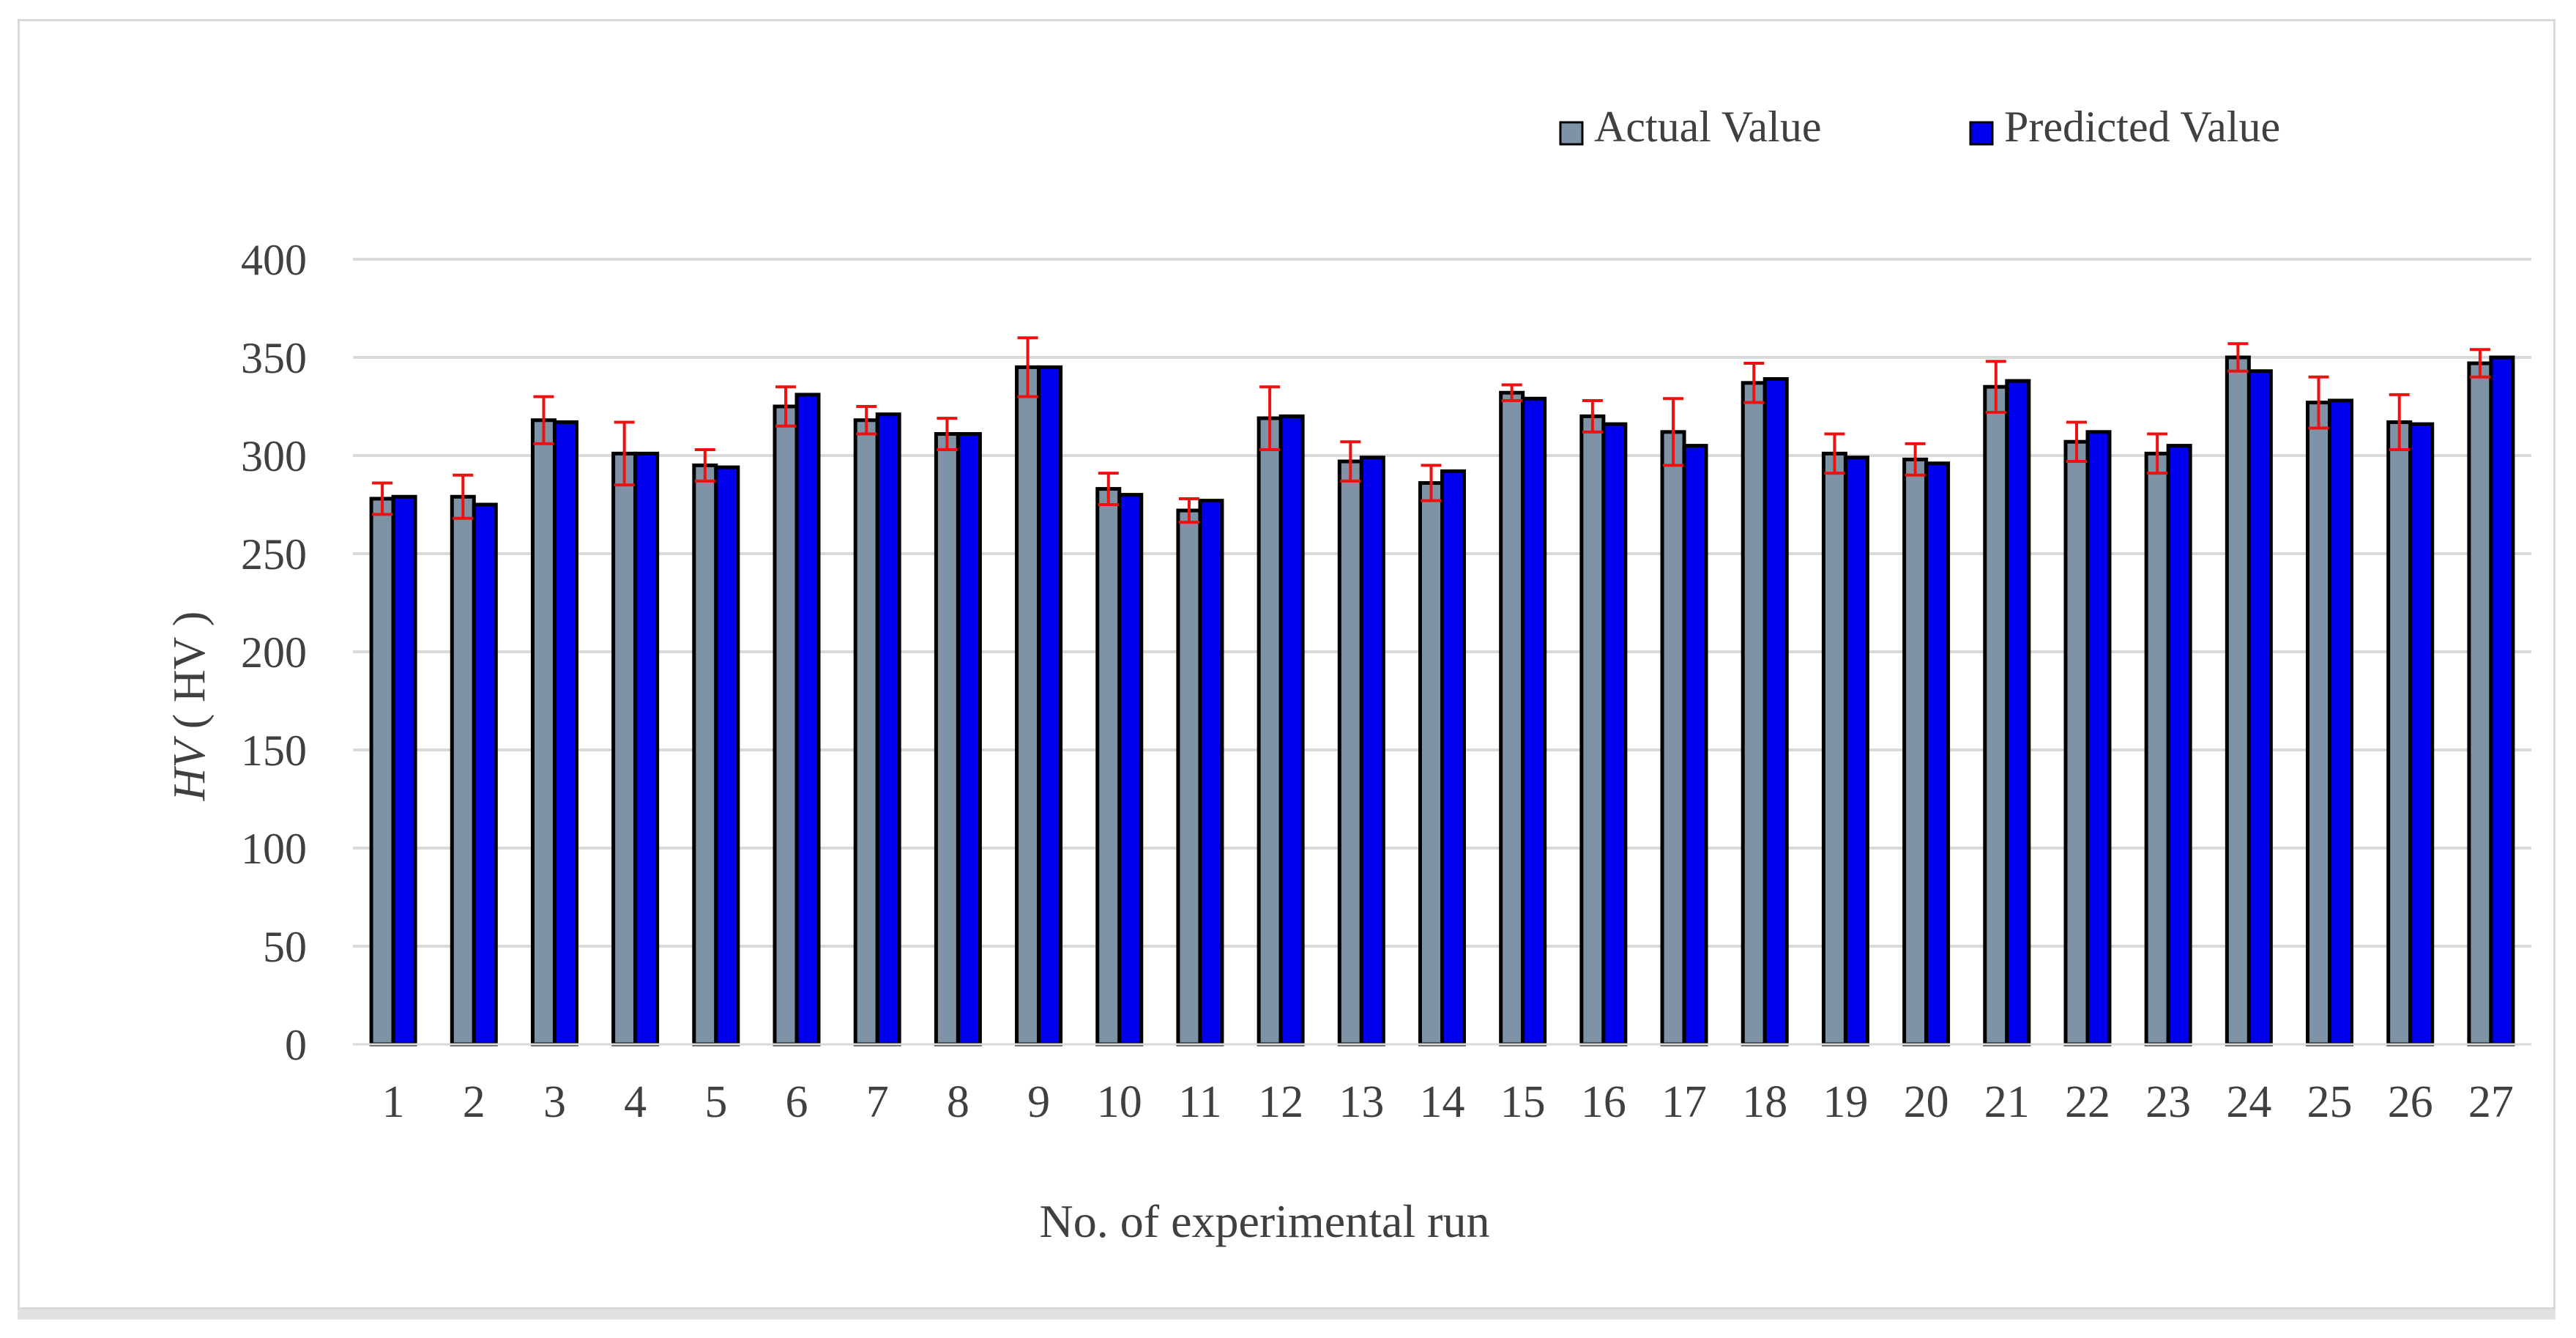  What do you see at coordinates (190, 769) in the screenshot?
I see `y-axis-label-symbol: HV` at bounding box center [190, 769].